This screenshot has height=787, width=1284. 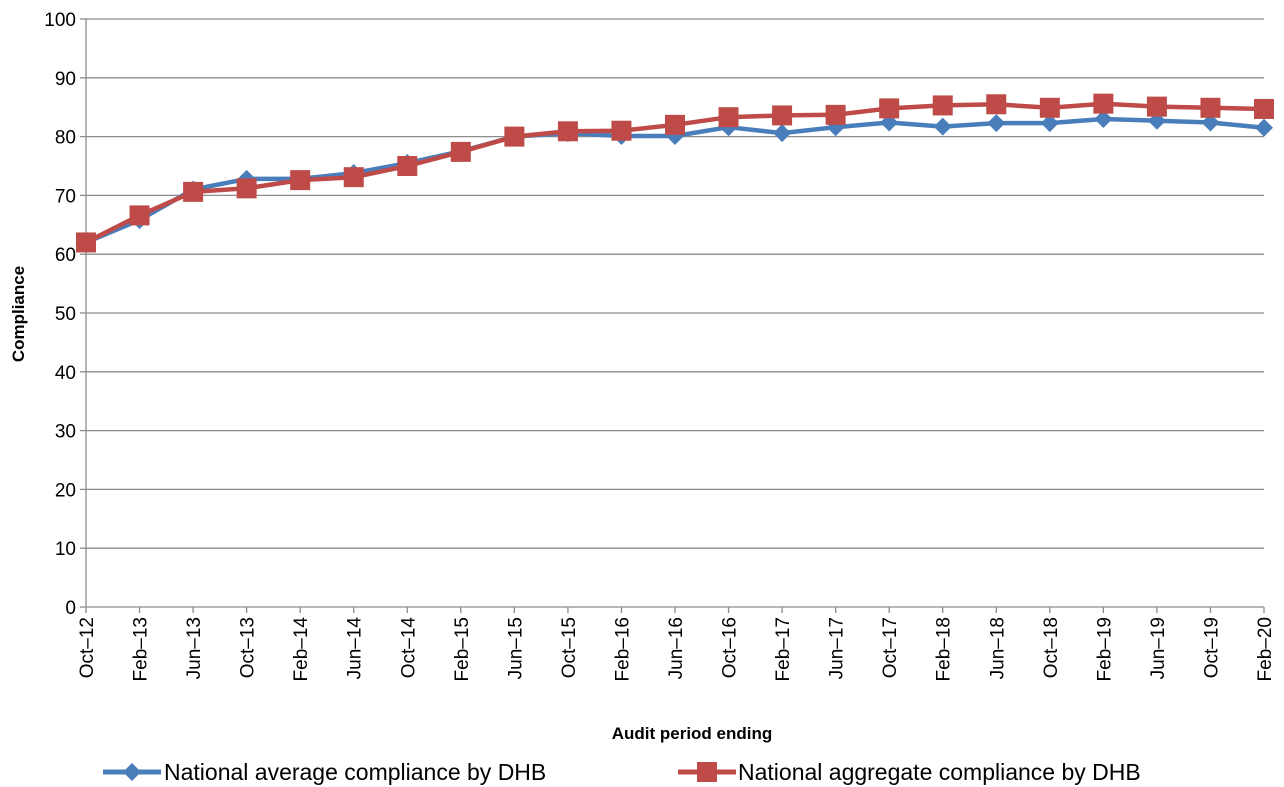 What do you see at coordinates (462, 649) in the screenshot?
I see `x-tick-label: Feb–15` at bounding box center [462, 649].